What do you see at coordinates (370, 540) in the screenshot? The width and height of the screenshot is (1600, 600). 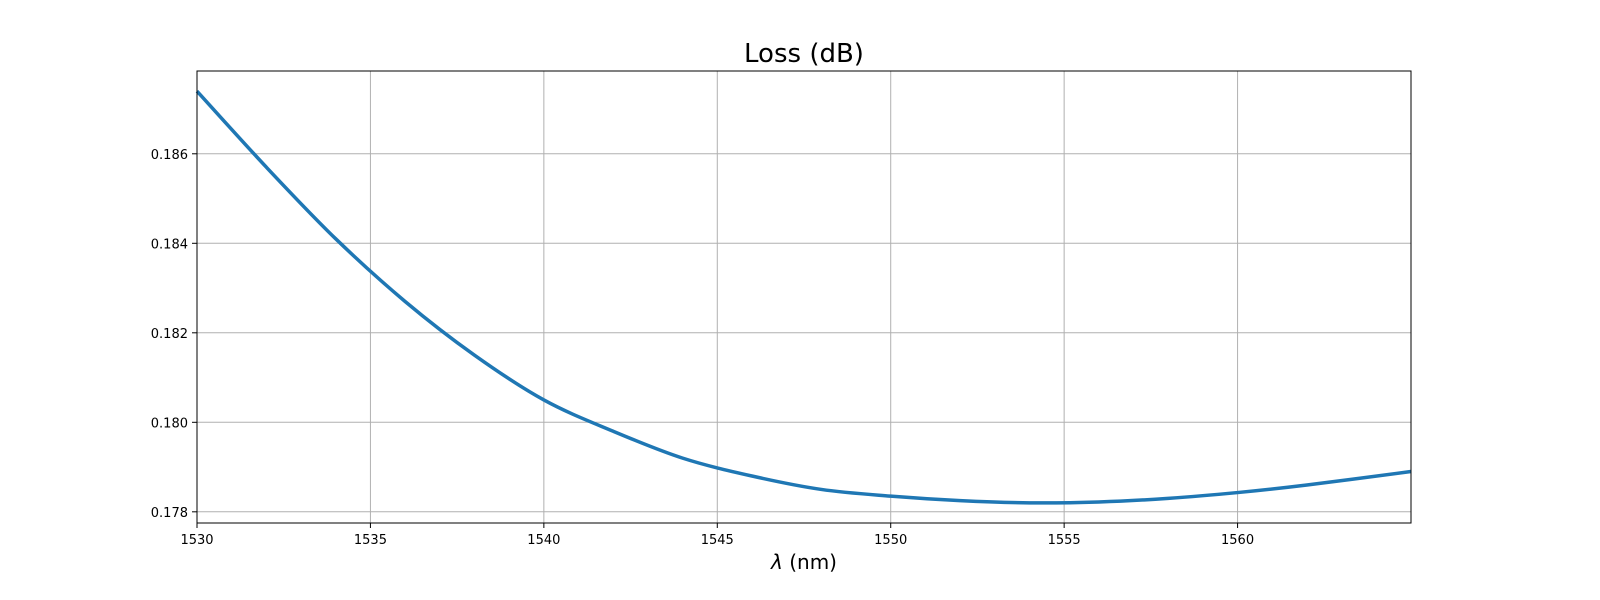 I see `x-tick-label: 1535` at bounding box center [370, 540].